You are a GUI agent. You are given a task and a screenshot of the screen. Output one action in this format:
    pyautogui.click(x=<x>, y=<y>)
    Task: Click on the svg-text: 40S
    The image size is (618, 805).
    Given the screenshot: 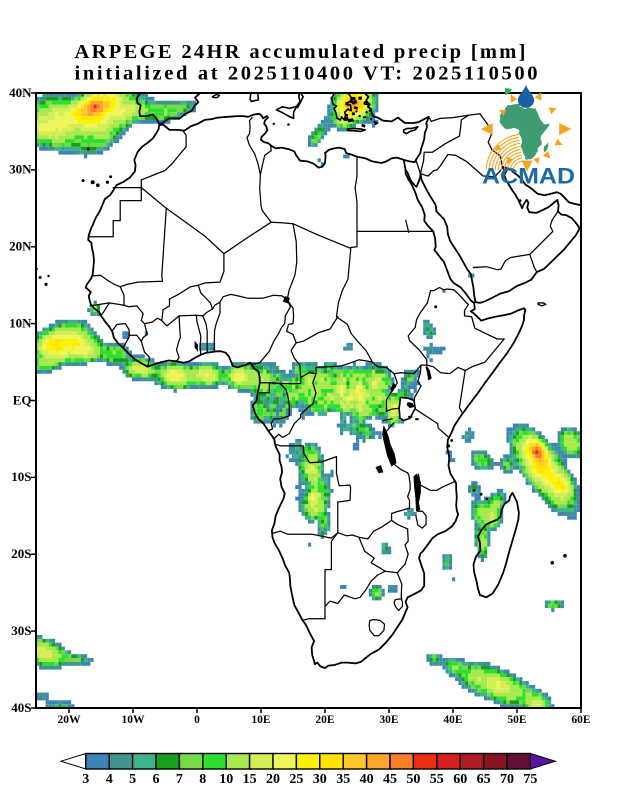 What is the action you would take?
    pyautogui.click(x=21, y=707)
    